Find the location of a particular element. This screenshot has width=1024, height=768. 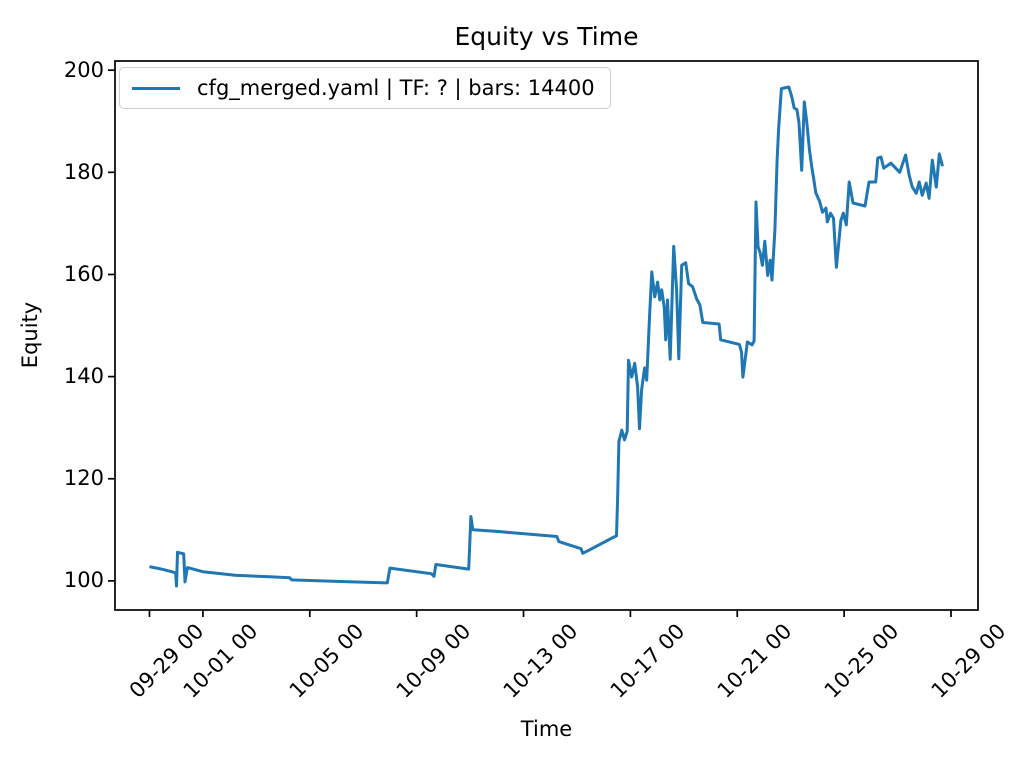

legend-line-sample is located at coordinates (156, 88).